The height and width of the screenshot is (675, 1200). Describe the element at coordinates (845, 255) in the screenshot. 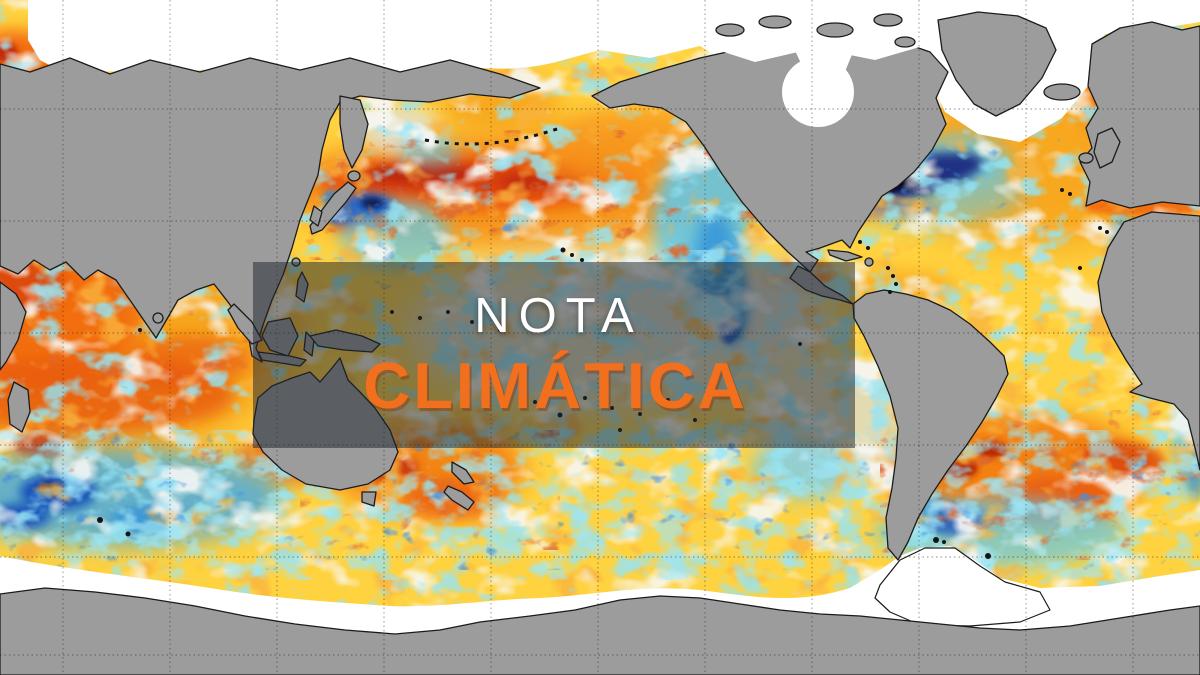

I see `landmass-cuba` at that location.